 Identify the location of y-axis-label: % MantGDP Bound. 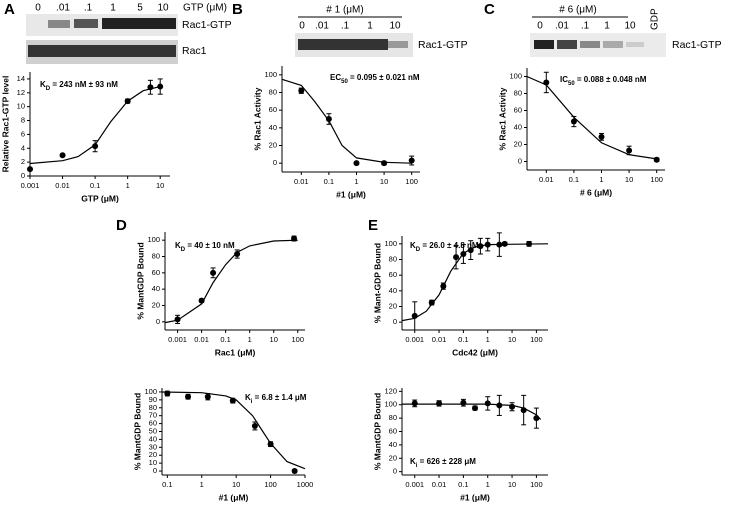
(377, 431).